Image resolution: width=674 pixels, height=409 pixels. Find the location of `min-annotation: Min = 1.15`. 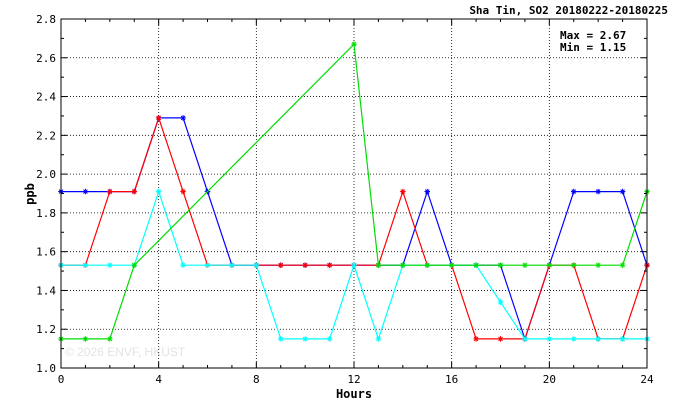

min-annotation: Min = 1.15 is located at coordinates (593, 47).